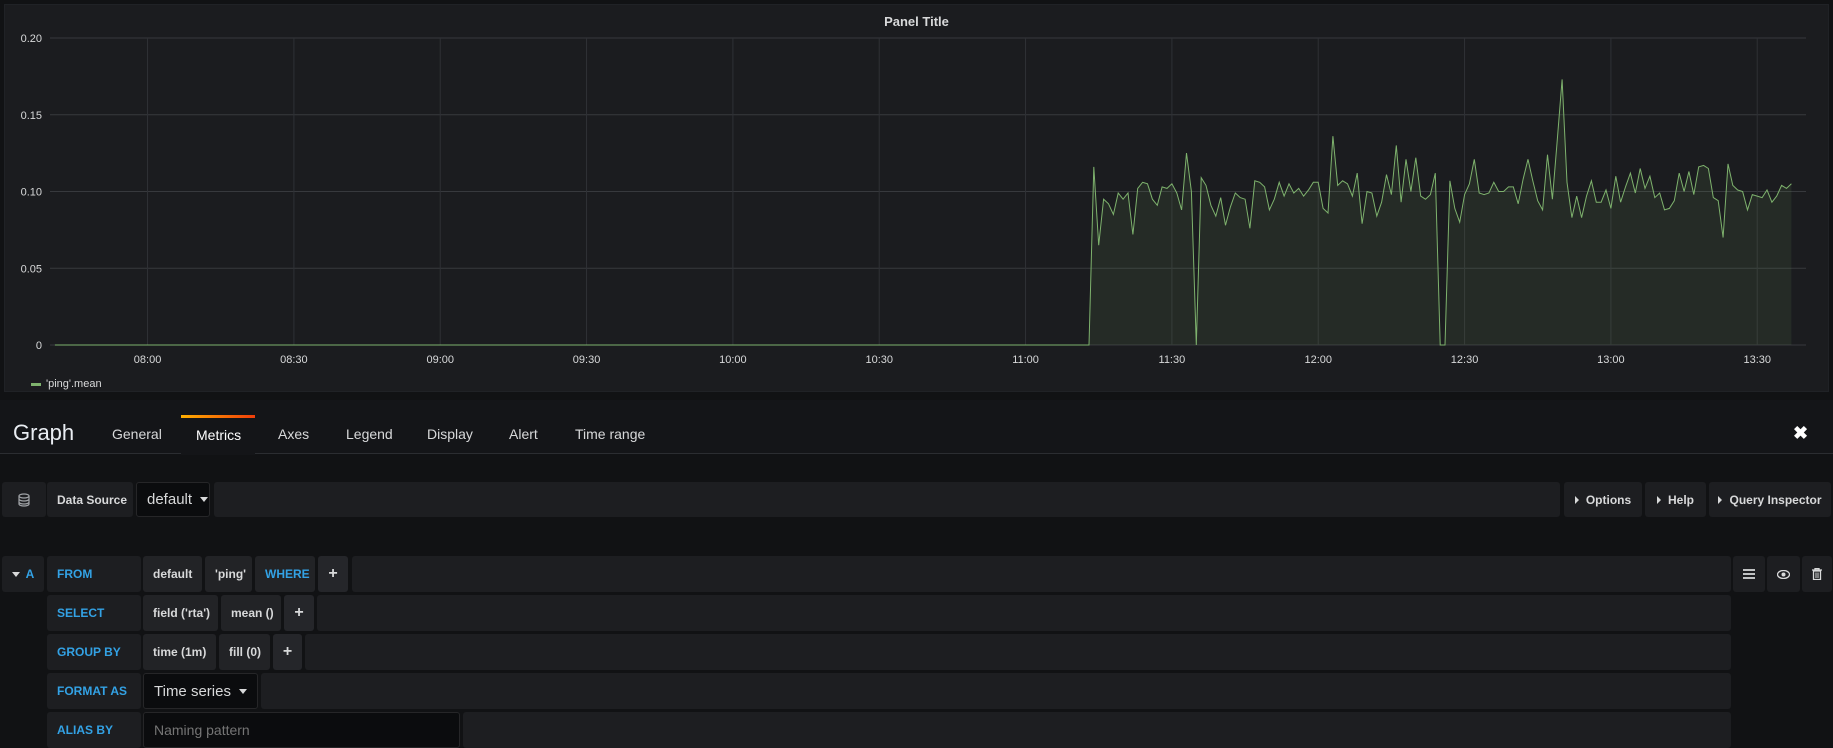  I want to click on x-tick-label: 12:30, so click(1465, 360).